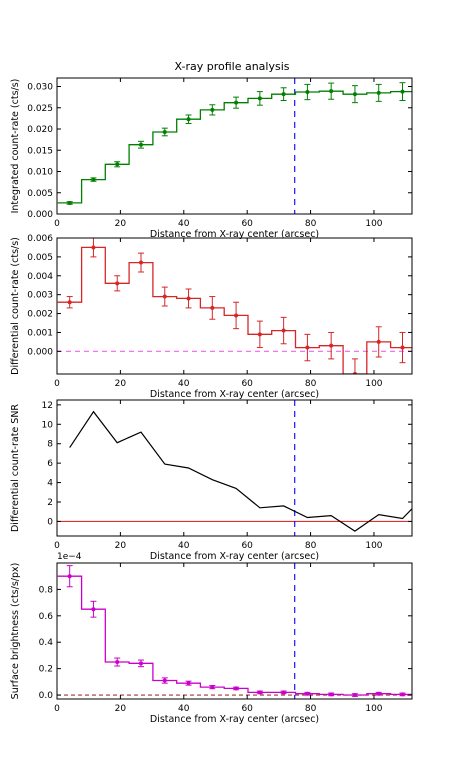 The image size is (458, 776). I want to click on y-tick-label: 0.010, so click(40, 173).